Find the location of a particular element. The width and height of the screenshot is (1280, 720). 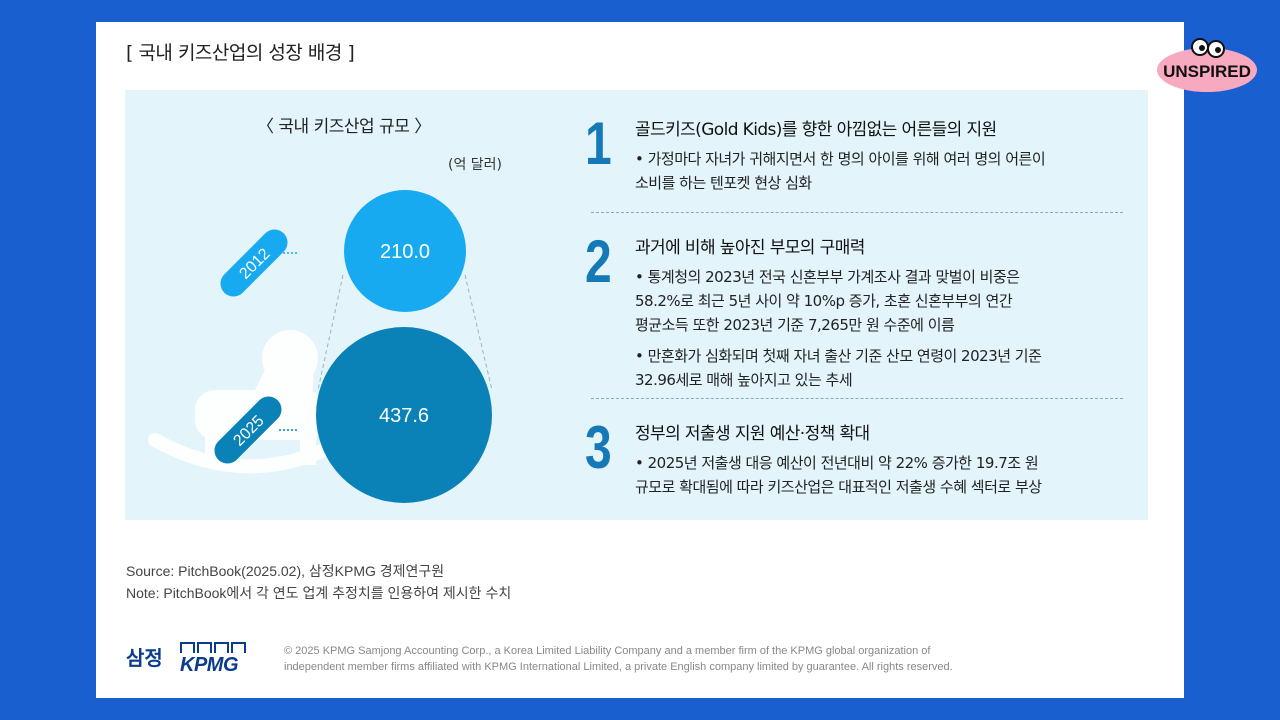

bullet-line: • 만혼화가 심화되며 첫째 자녀 출산 기준 산모 연령이 2023년 기준 is located at coordinates (838, 356).